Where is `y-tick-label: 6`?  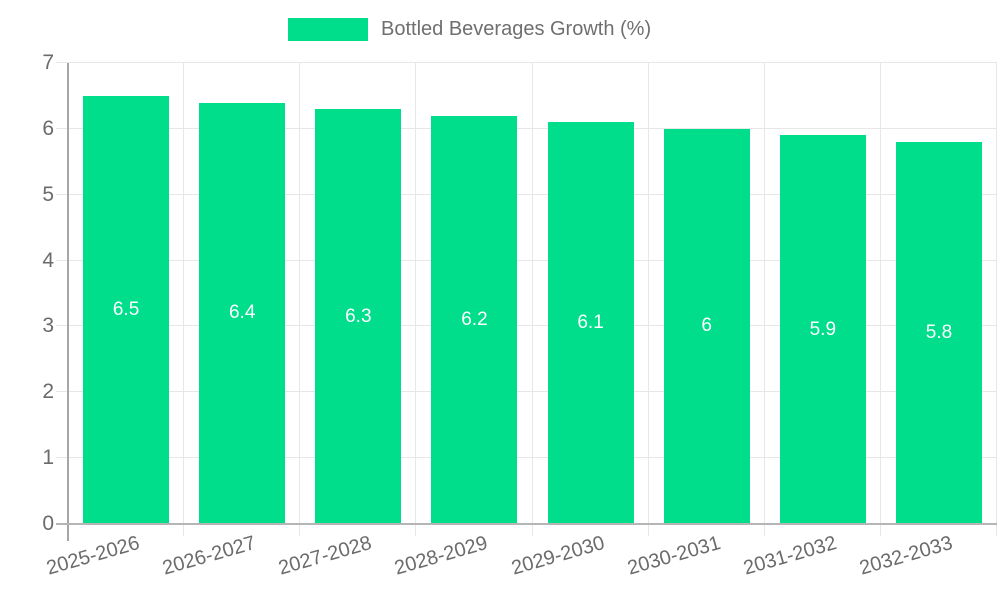 y-tick-label: 6 is located at coordinates (48, 128).